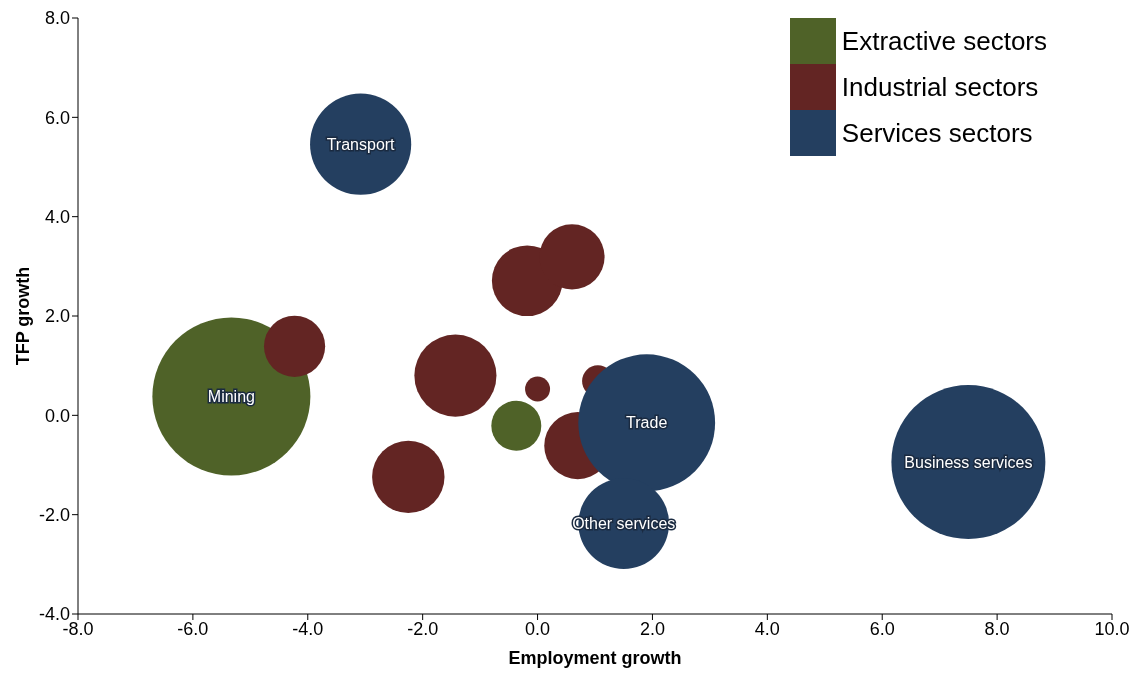  Describe the element at coordinates (361, 144) in the screenshot. I see `annotation: Transport` at that location.